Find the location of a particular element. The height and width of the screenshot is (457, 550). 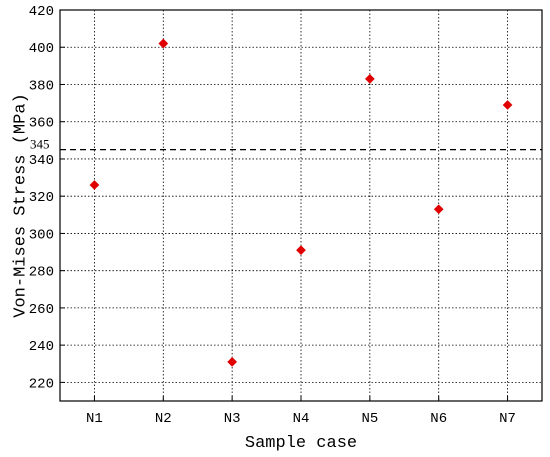

x-tick-label: N6 is located at coordinates (438, 419).